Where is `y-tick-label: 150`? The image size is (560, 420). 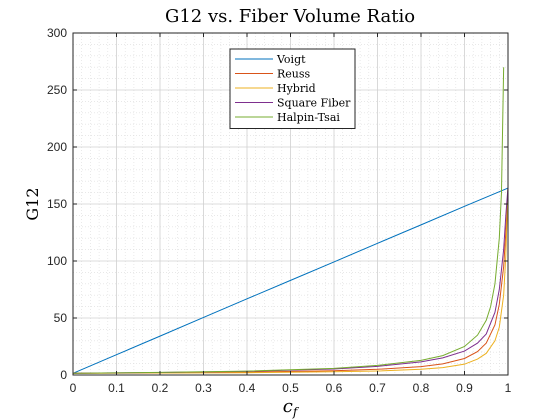
y-tick-label: 150 is located at coordinates (57, 204).